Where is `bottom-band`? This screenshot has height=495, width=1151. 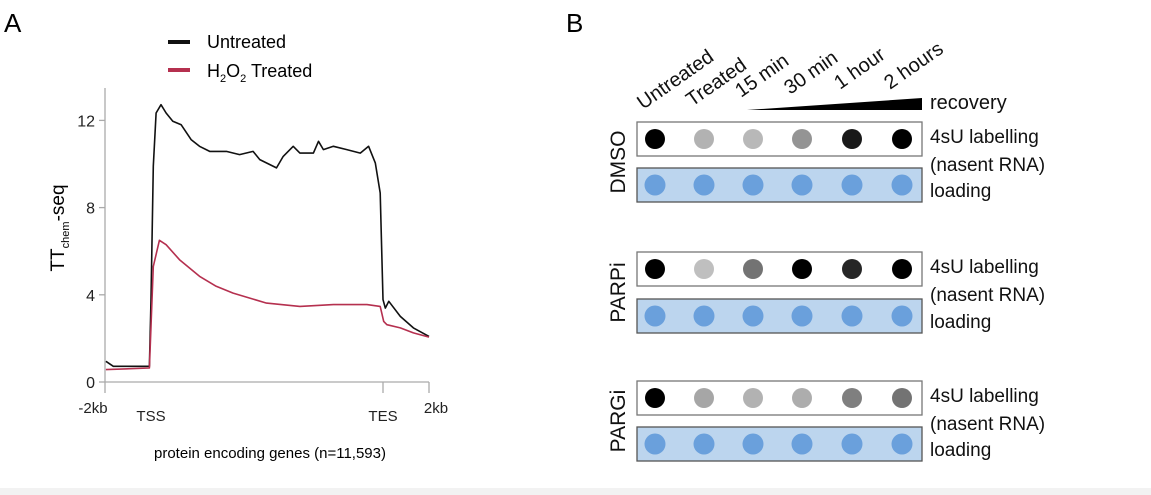
bottom-band is located at coordinates (575, 491).